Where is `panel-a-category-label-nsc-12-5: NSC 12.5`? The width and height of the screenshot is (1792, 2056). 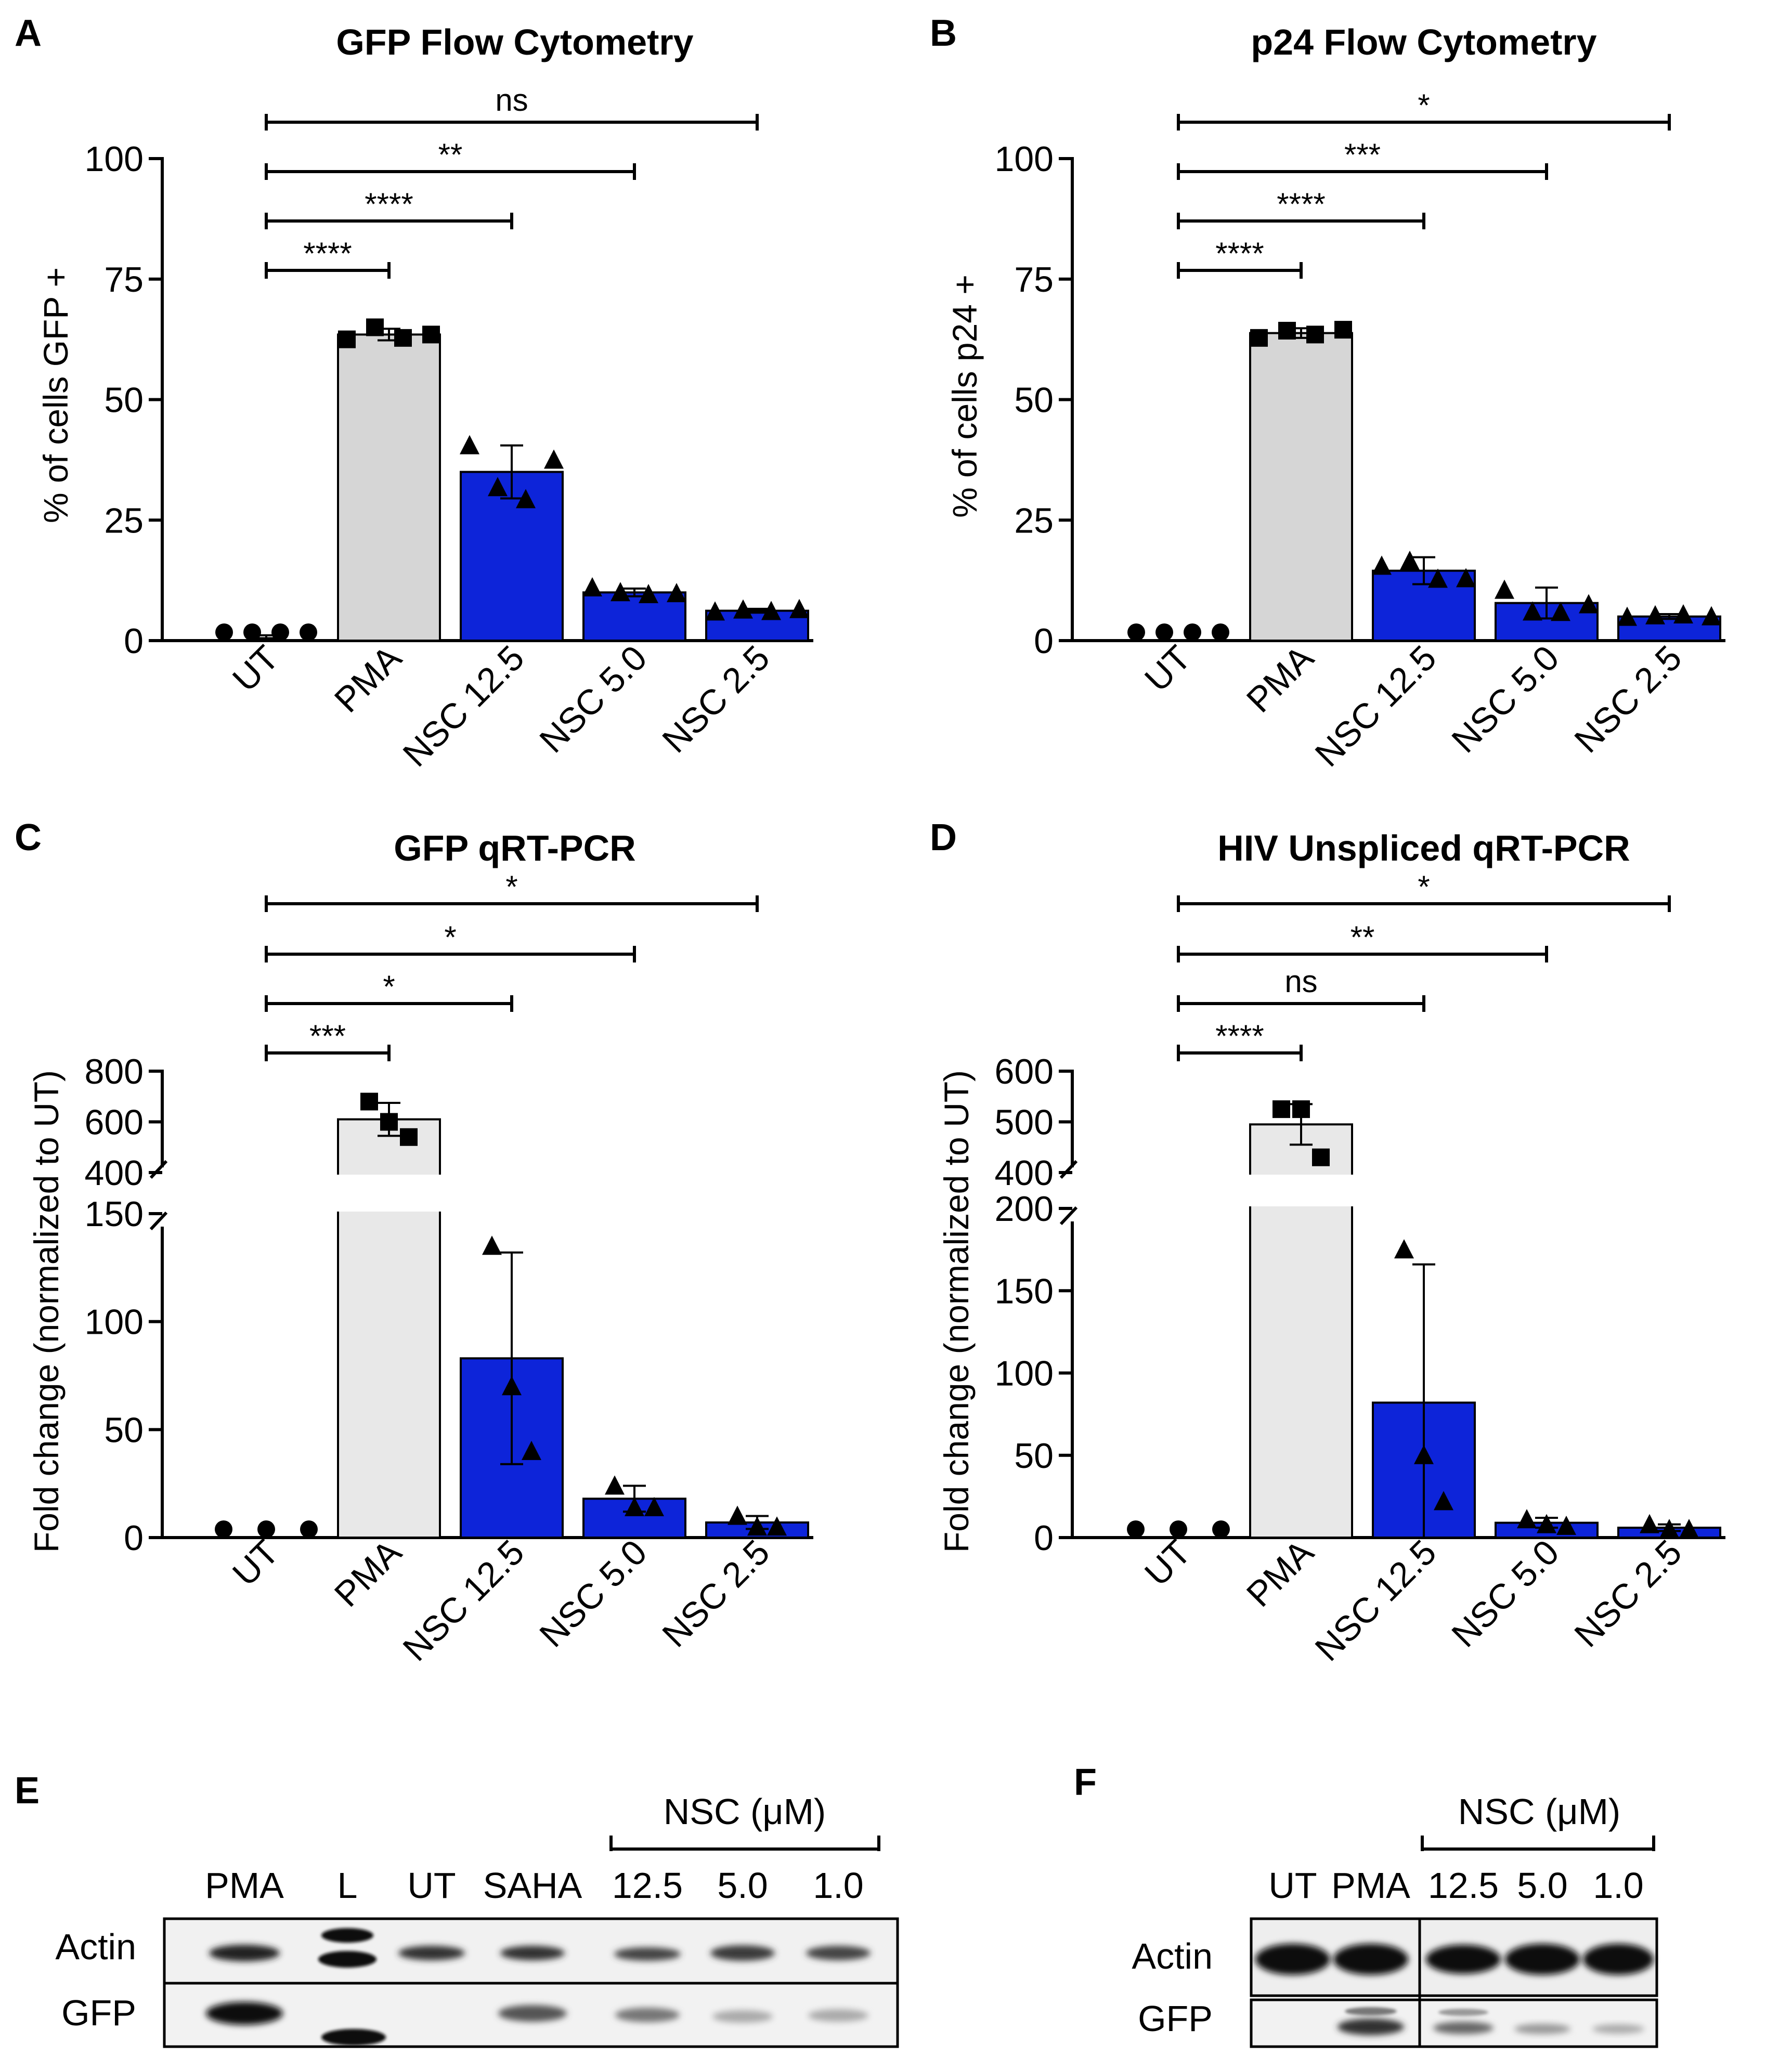
panel-a-category-label-nsc-12-5: NSC 12.5 is located at coordinates (463, 706).